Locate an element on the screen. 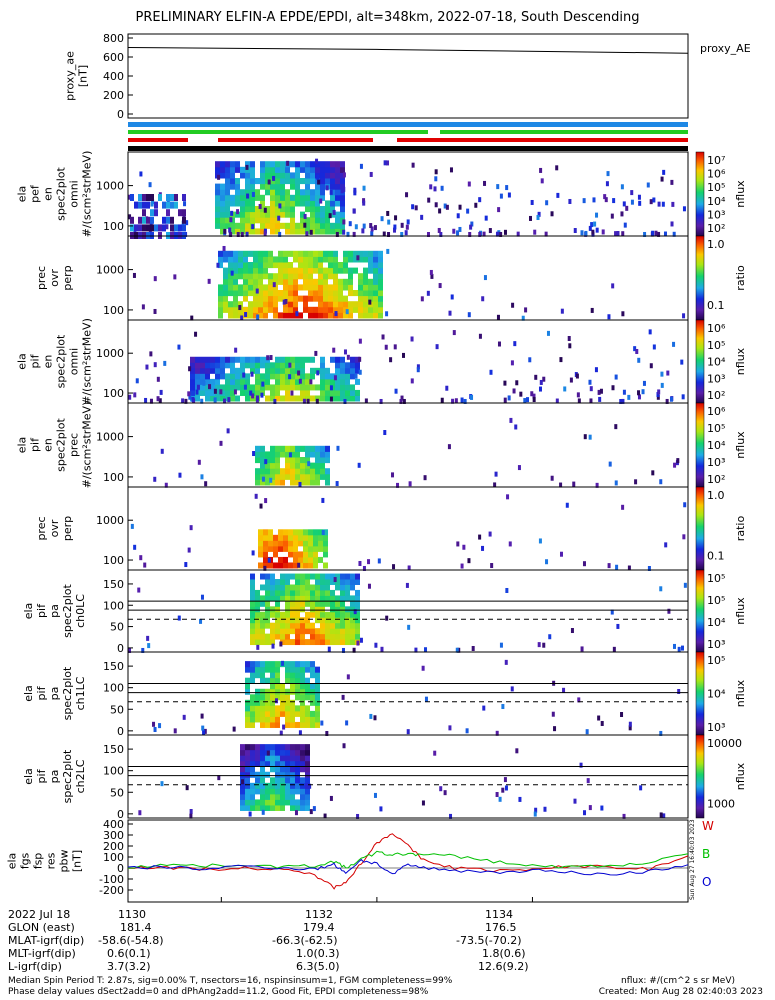 This screenshot has height=1000, width=775. spec-panel-7-frame is located at coordinates (408, 776).